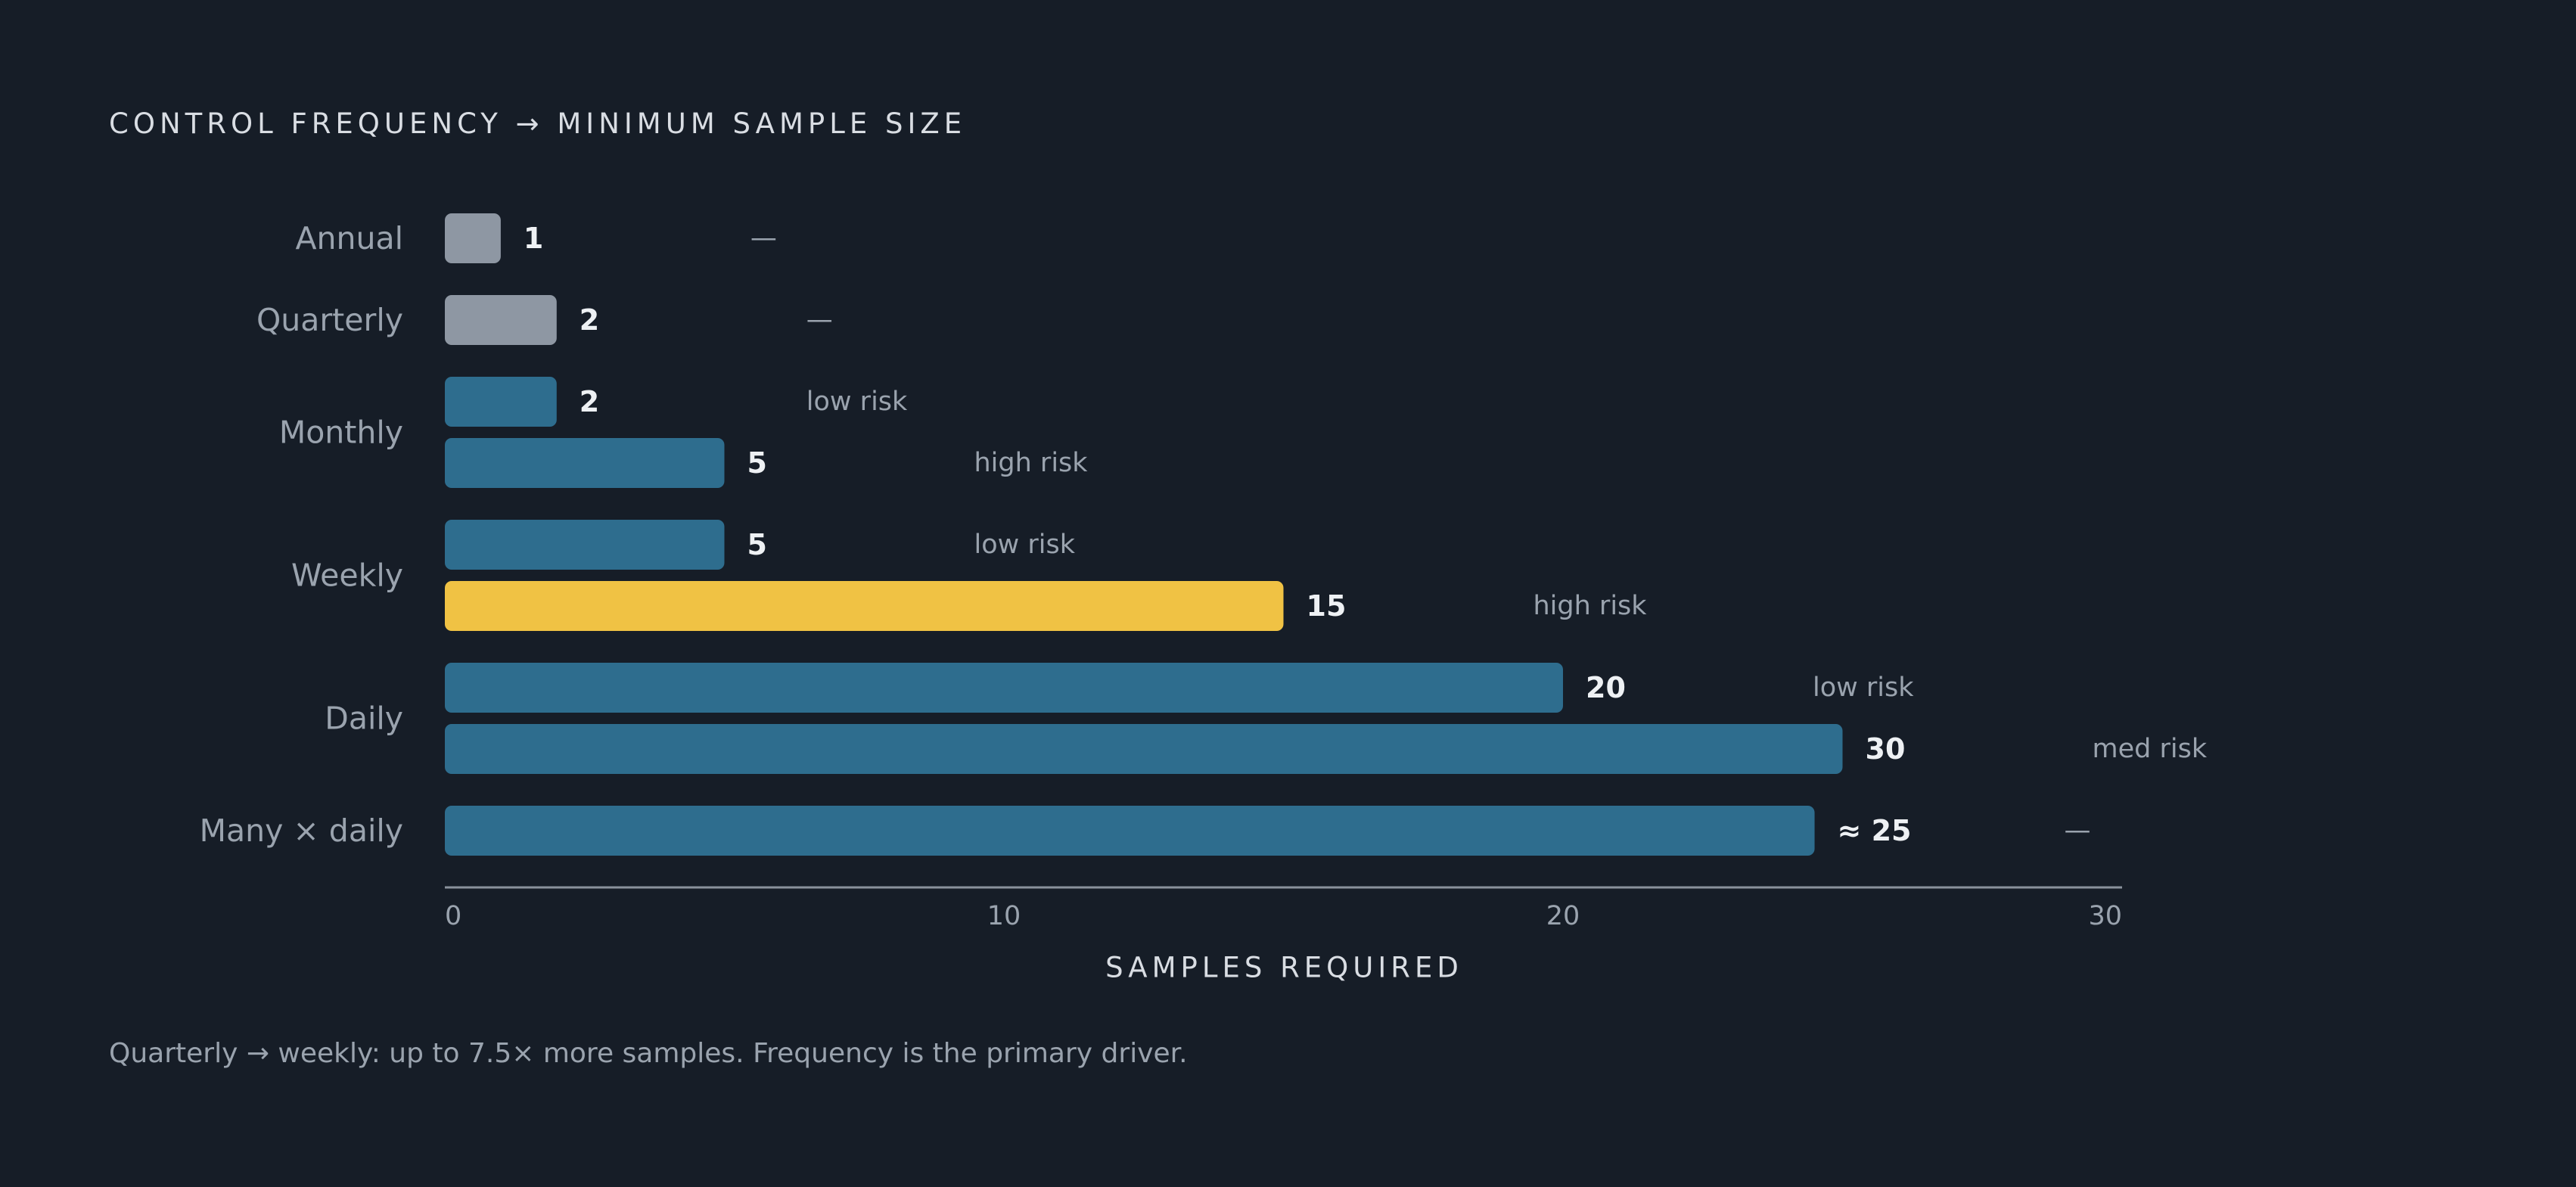 Image resolution: width=2576 pixels, height=1187 pixels. What do you see at coordinates (533, 239) in the screenshot?
I see `bar-value-label: 1` at bounding box center [533, 239].